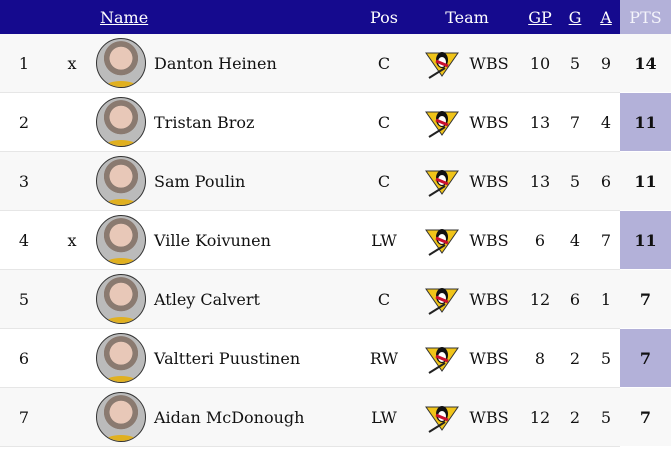 This screenshot has height=449, width=671. Describe the element at coordinates (575, 299) in the screenshot. I see `goals: 6` at that location.